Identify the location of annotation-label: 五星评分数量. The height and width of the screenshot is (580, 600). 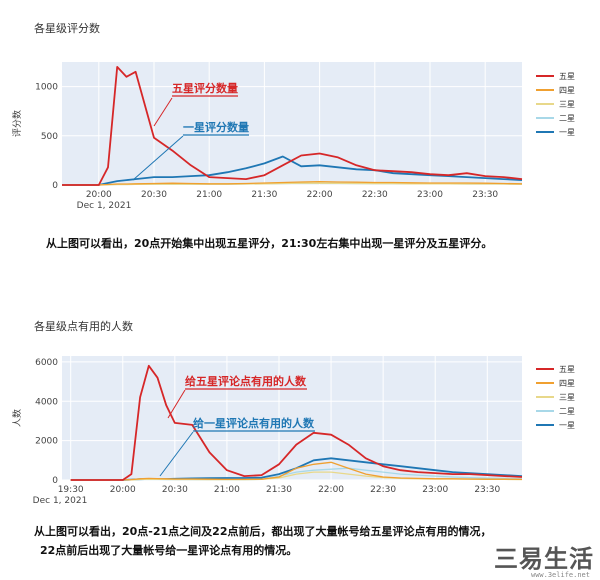
(205, 88).